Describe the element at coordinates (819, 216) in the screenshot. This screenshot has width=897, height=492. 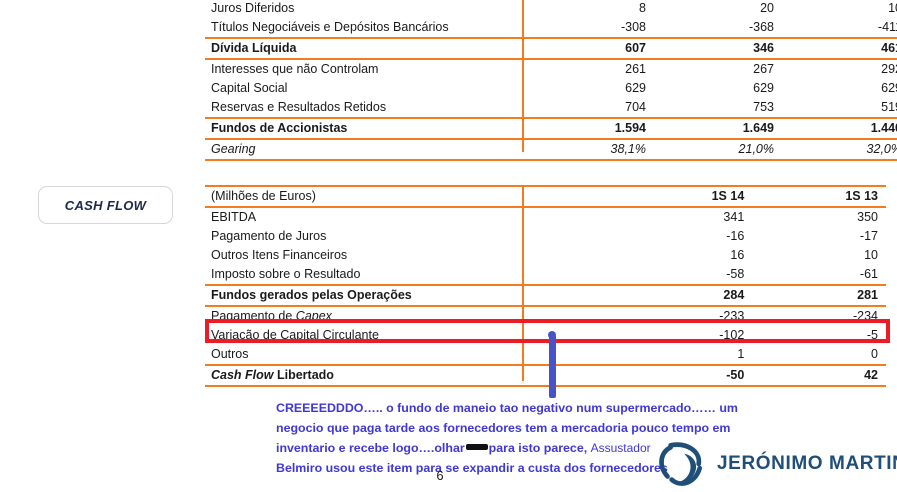
I see `table-cell-value: 350` at that location.